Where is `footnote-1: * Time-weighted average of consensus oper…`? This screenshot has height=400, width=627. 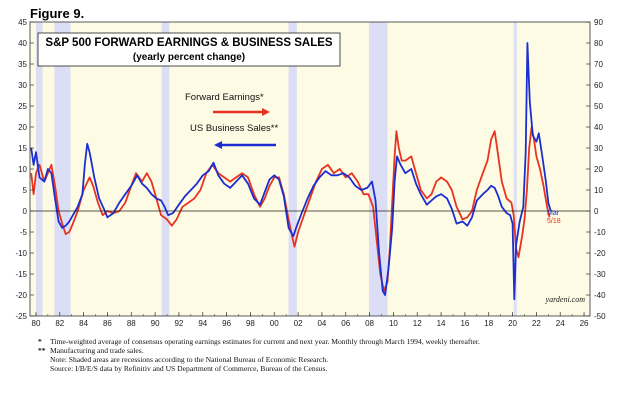 footnote-1: * Time-weighted average of consensus oper… is located at coordinates (328, 341).